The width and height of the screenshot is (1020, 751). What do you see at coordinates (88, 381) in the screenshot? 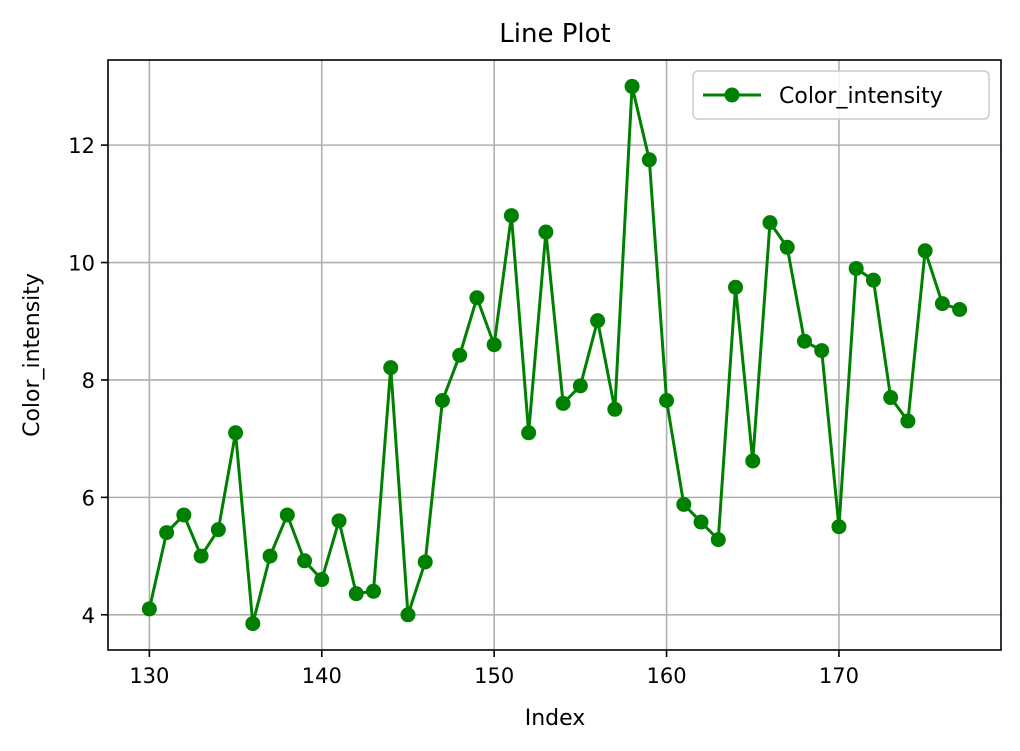
I see `y-tick-label: 8` at bounding box center [88, 381].